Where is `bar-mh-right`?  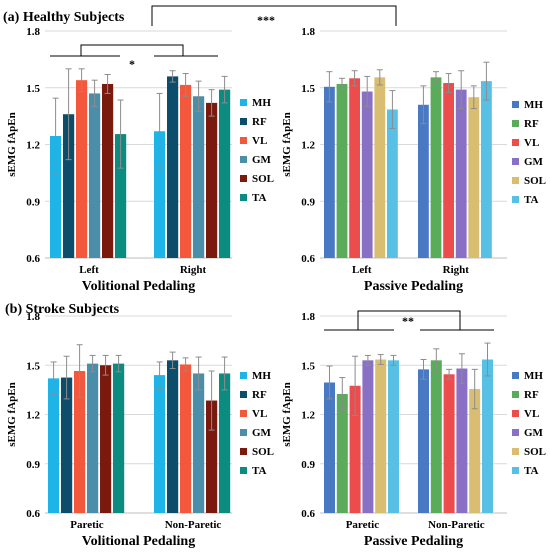 bar-mh-right is located at coordinates (160, 194).